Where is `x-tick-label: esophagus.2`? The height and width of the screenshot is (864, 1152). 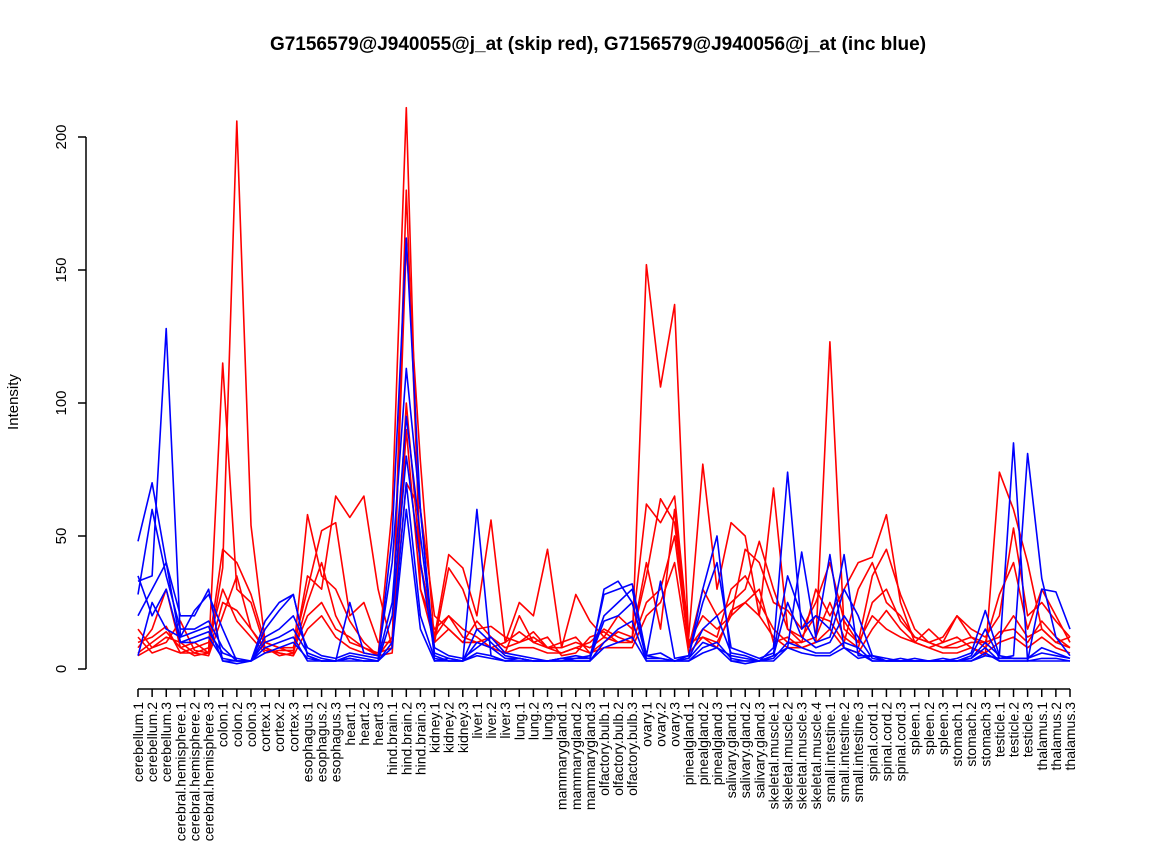
x-tick-label: esophagus.2 is located at coordinates (322, 742).